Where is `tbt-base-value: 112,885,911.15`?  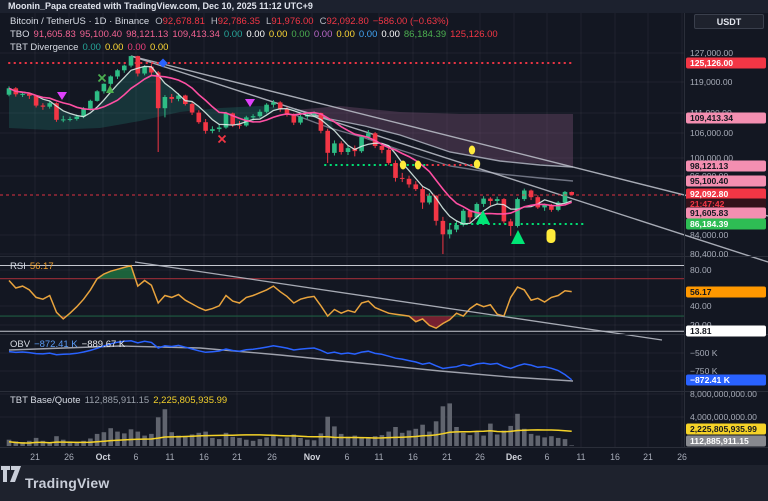
tbt-base-value: 112,885,911.15 is located at coordinates (117, 400).